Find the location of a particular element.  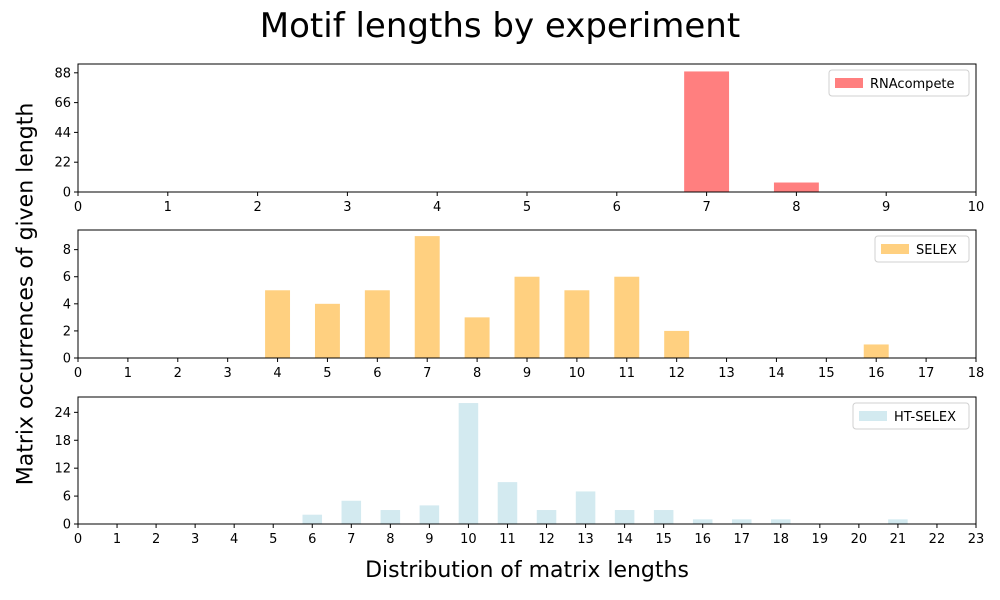

y-tick-label: 22 is located at coordinates (62, 163).